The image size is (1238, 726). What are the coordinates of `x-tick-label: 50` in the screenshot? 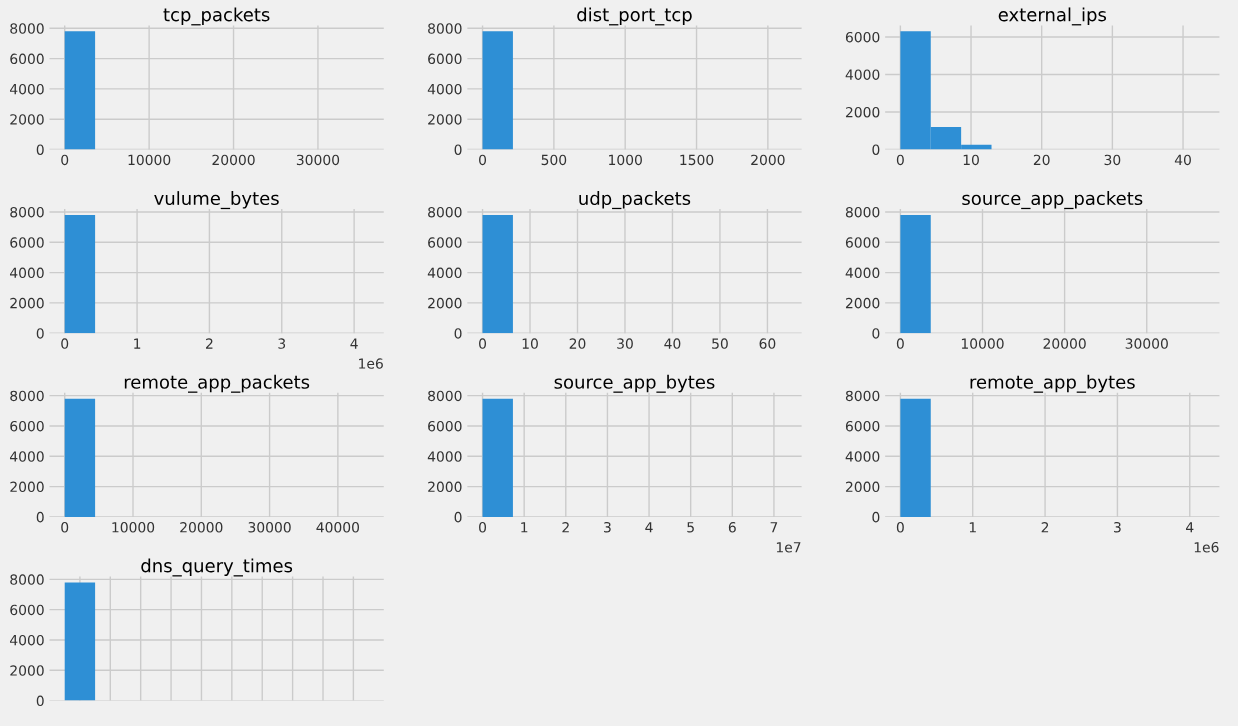 It's located at (720, 343).